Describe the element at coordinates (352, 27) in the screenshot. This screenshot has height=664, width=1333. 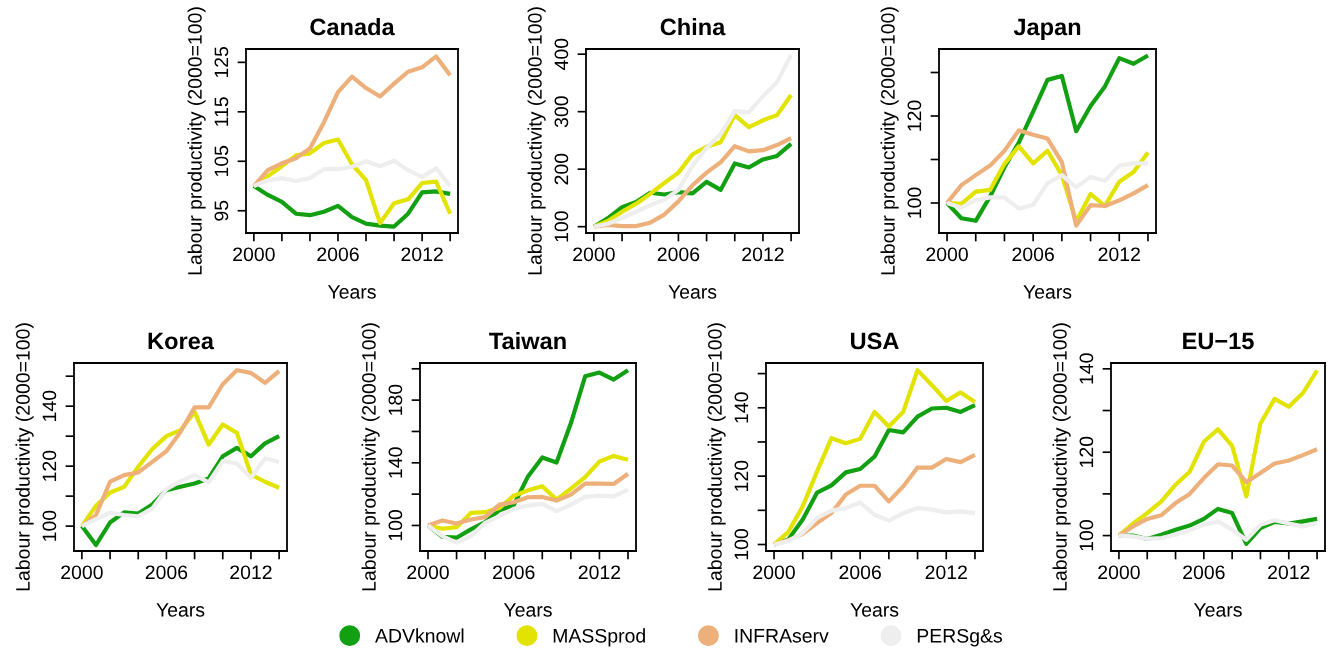
I see `chart-title: Canada` at that location.